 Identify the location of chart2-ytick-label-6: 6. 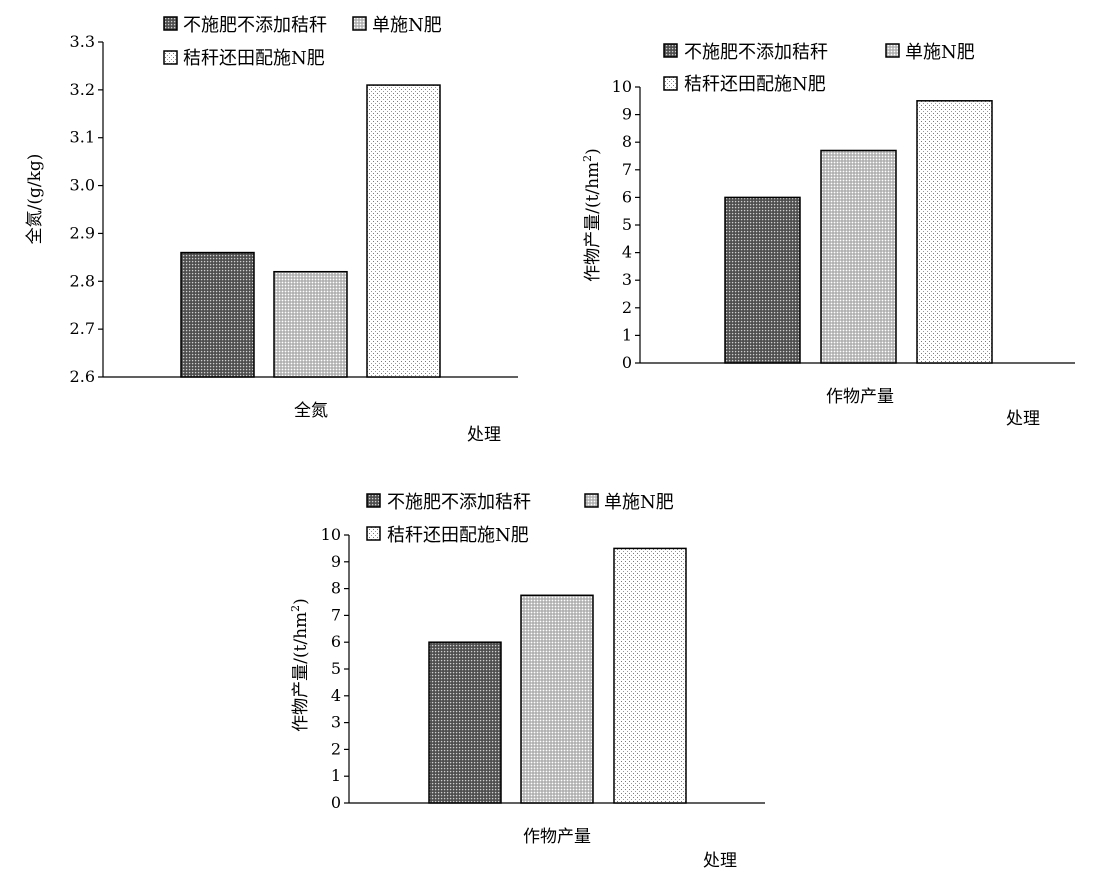
(627, 196).